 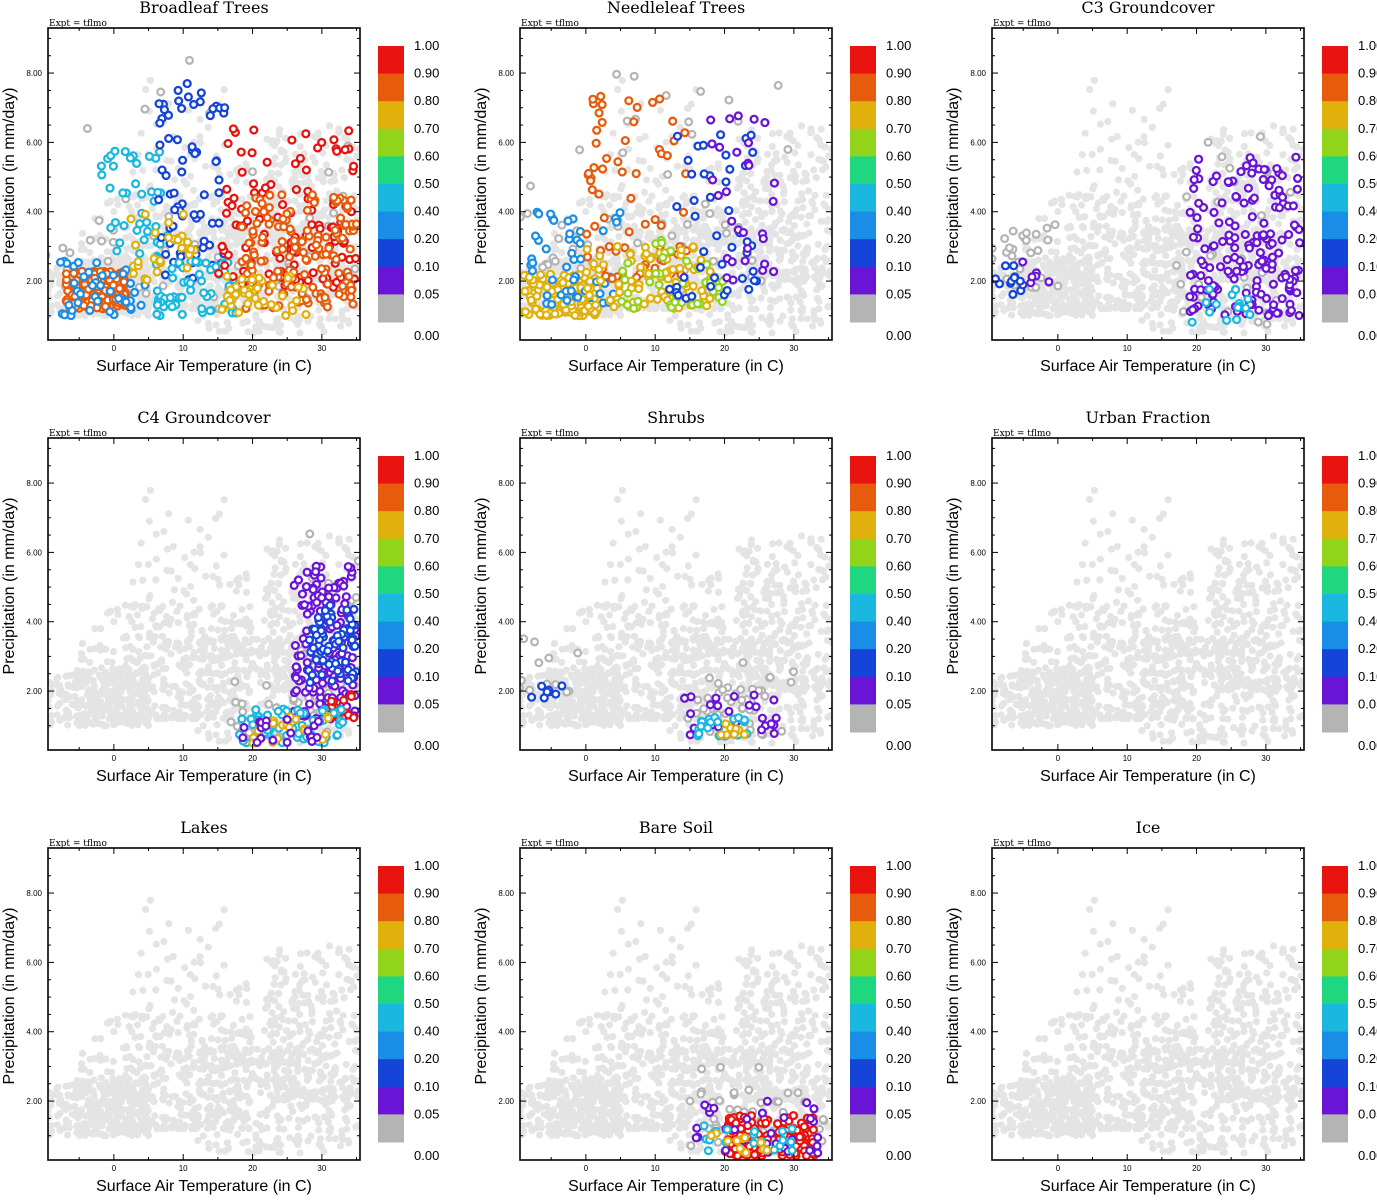 What do you see at coordinates (321, 348) in the screenshot?
I see `x-tick-label: 30` at bounding box center [321, 348].